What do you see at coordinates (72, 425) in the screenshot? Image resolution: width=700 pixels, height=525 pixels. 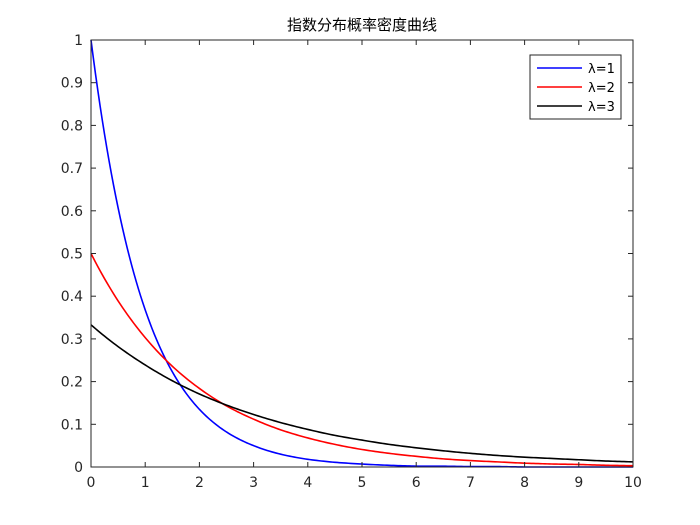 I see `y-tick-label: 0.1` at bounding box center [72, 425].